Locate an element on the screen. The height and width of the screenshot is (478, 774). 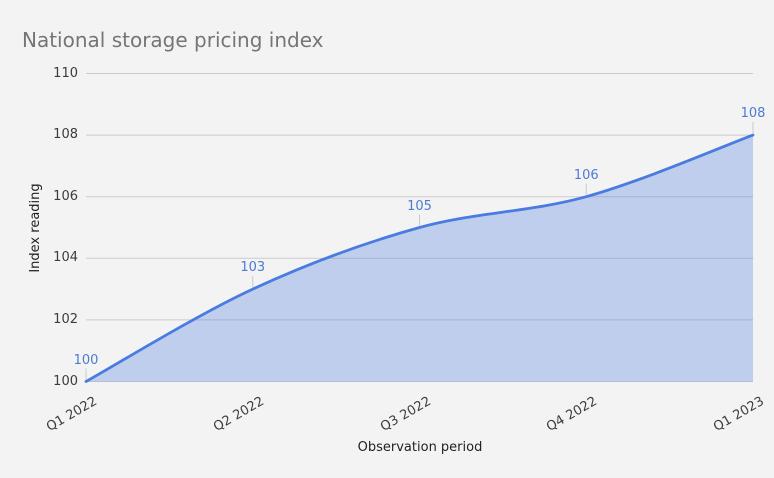
y-tick-label: 102 is located at coordinates (65, 319).